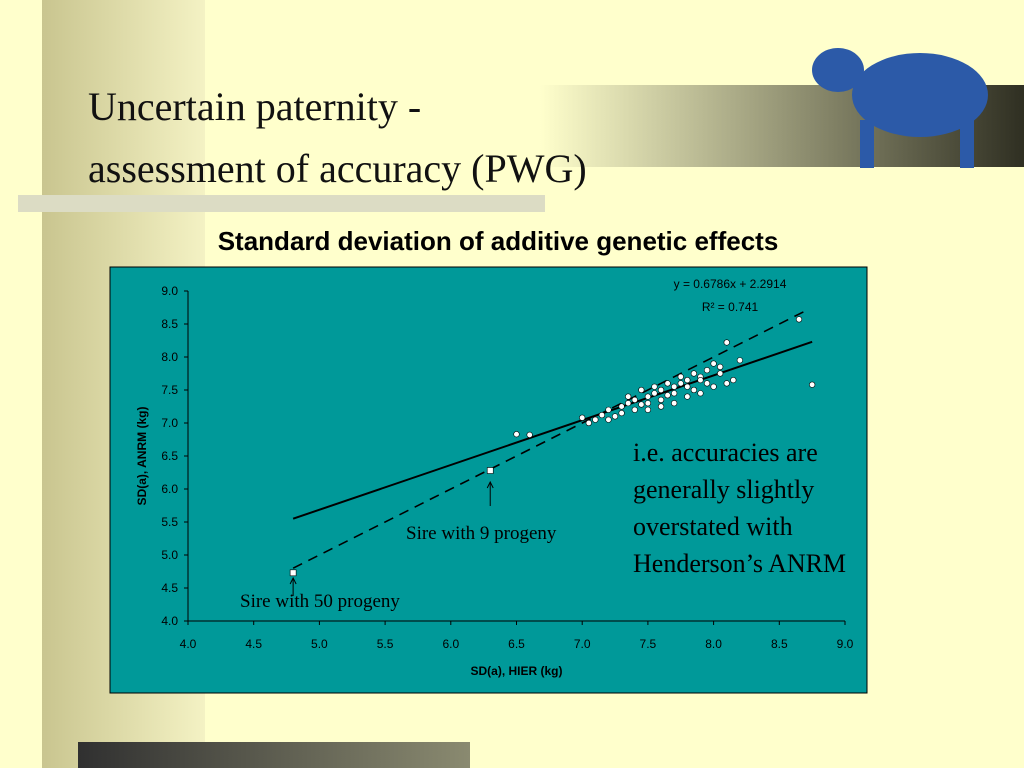 The height and width of the screenshot is (768, 1024). I want to click on y-tick-label: 7.0, so click(169, 423).